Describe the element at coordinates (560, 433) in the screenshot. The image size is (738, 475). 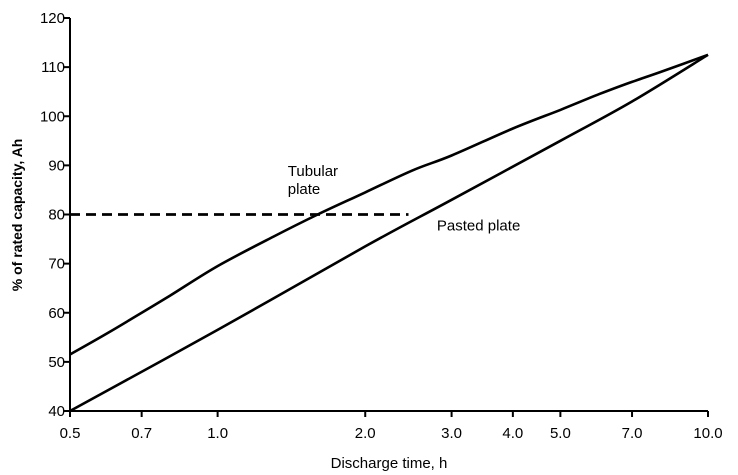
I see `x-tick-label: 5.0` at that location.